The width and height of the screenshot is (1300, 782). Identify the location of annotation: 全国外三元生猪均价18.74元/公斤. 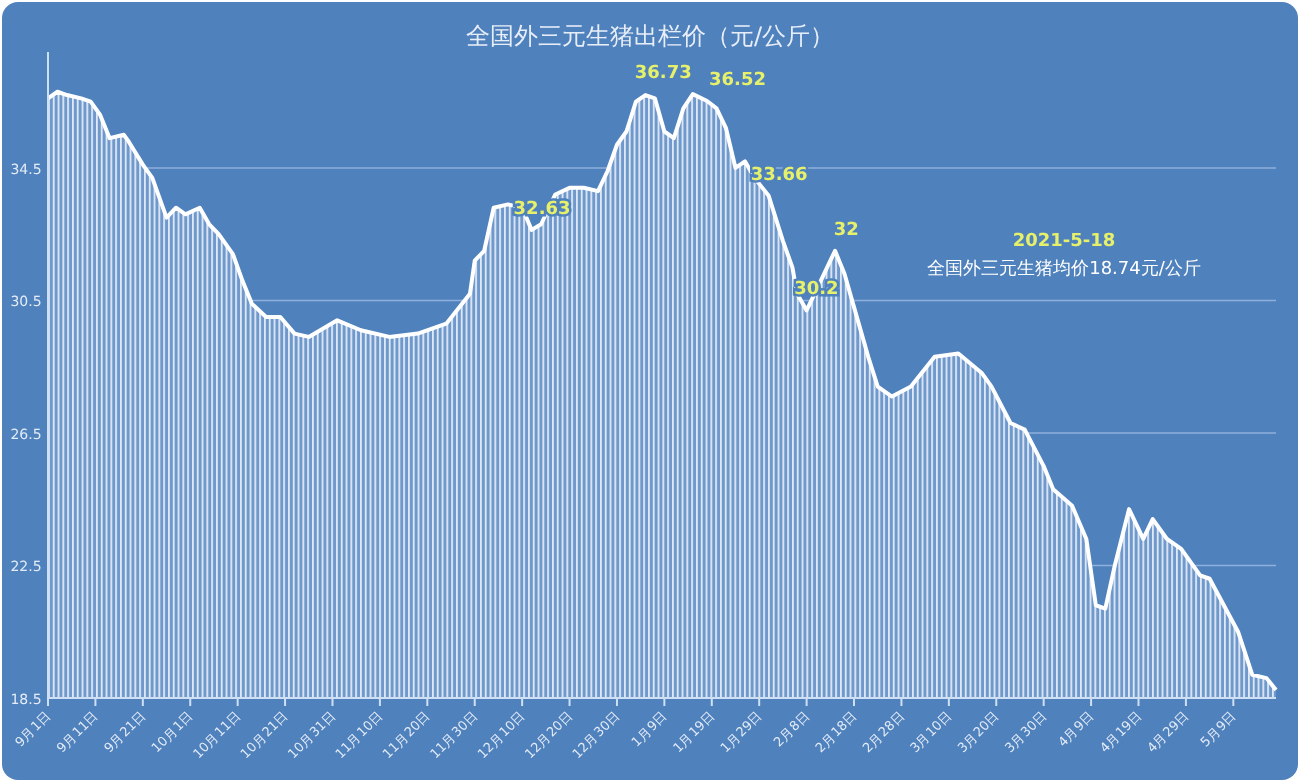
(1064, 269).